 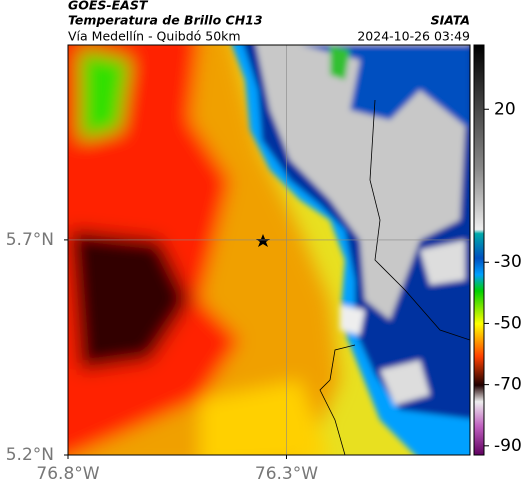 What do you see at coordinates (154, 36) in the screenshot?
I see `region: Vía Medellín - Quibdó 50km` at bounding box center [154, 36].